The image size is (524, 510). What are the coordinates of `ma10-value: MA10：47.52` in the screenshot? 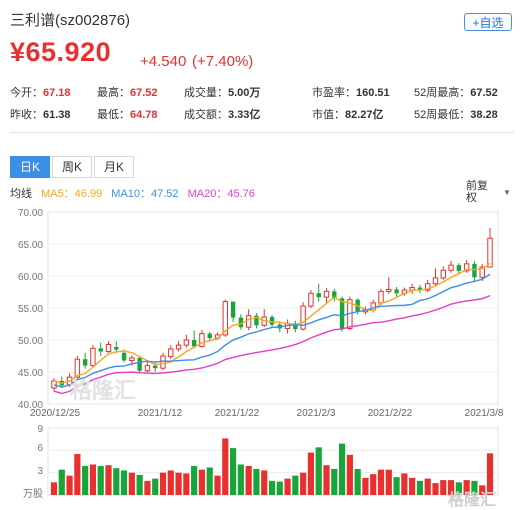 It's located at (145, 194).